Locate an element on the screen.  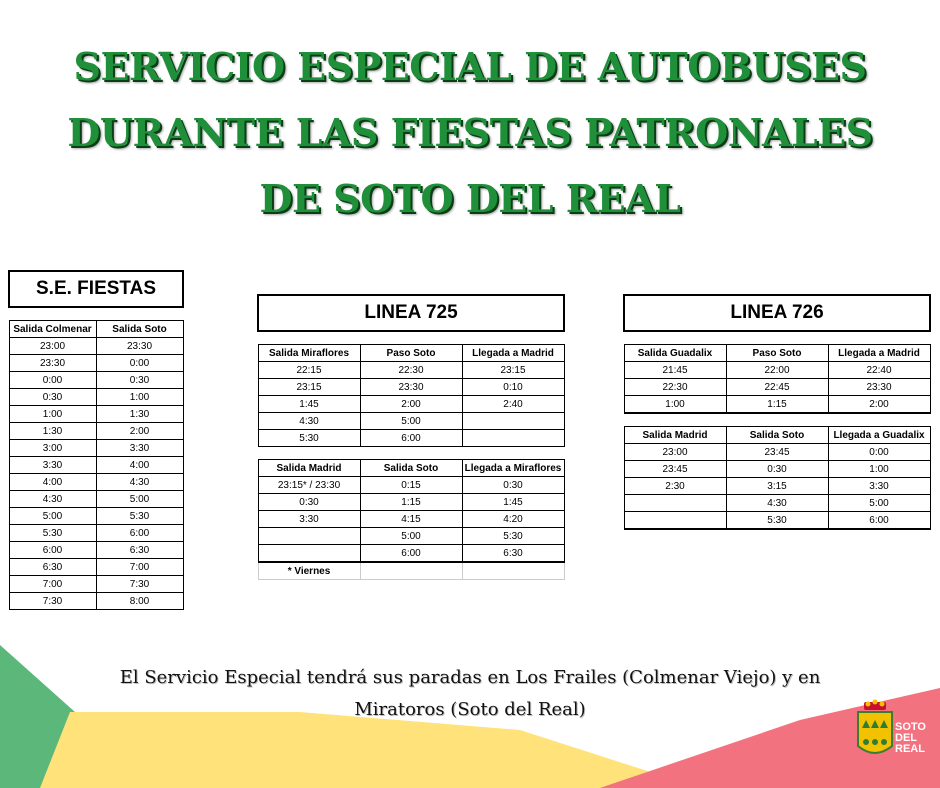
title-line-1: SERVICIO ESPECIAL DE AUTOBUSES is located at coordinates (470, 66).